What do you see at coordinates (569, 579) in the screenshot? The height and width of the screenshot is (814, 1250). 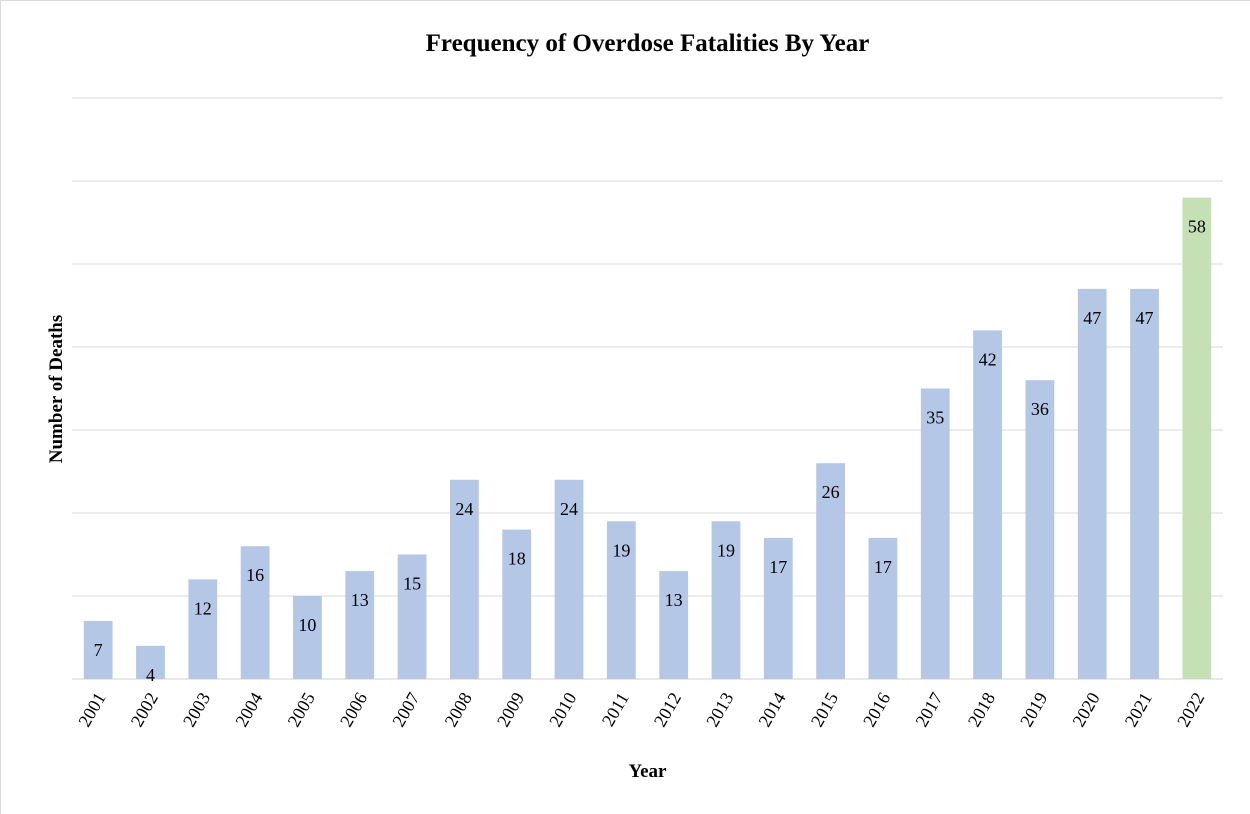 I see `bar-2010` at bounding box center [569, 579].